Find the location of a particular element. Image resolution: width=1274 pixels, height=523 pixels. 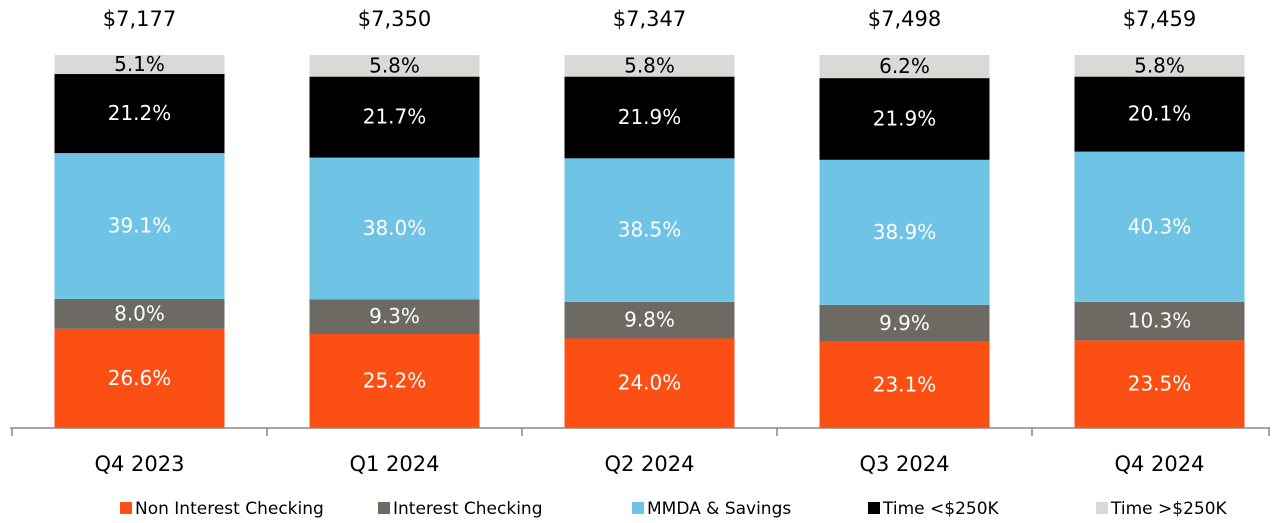

total-label: $7,498 is located at coordinates (904, 19).